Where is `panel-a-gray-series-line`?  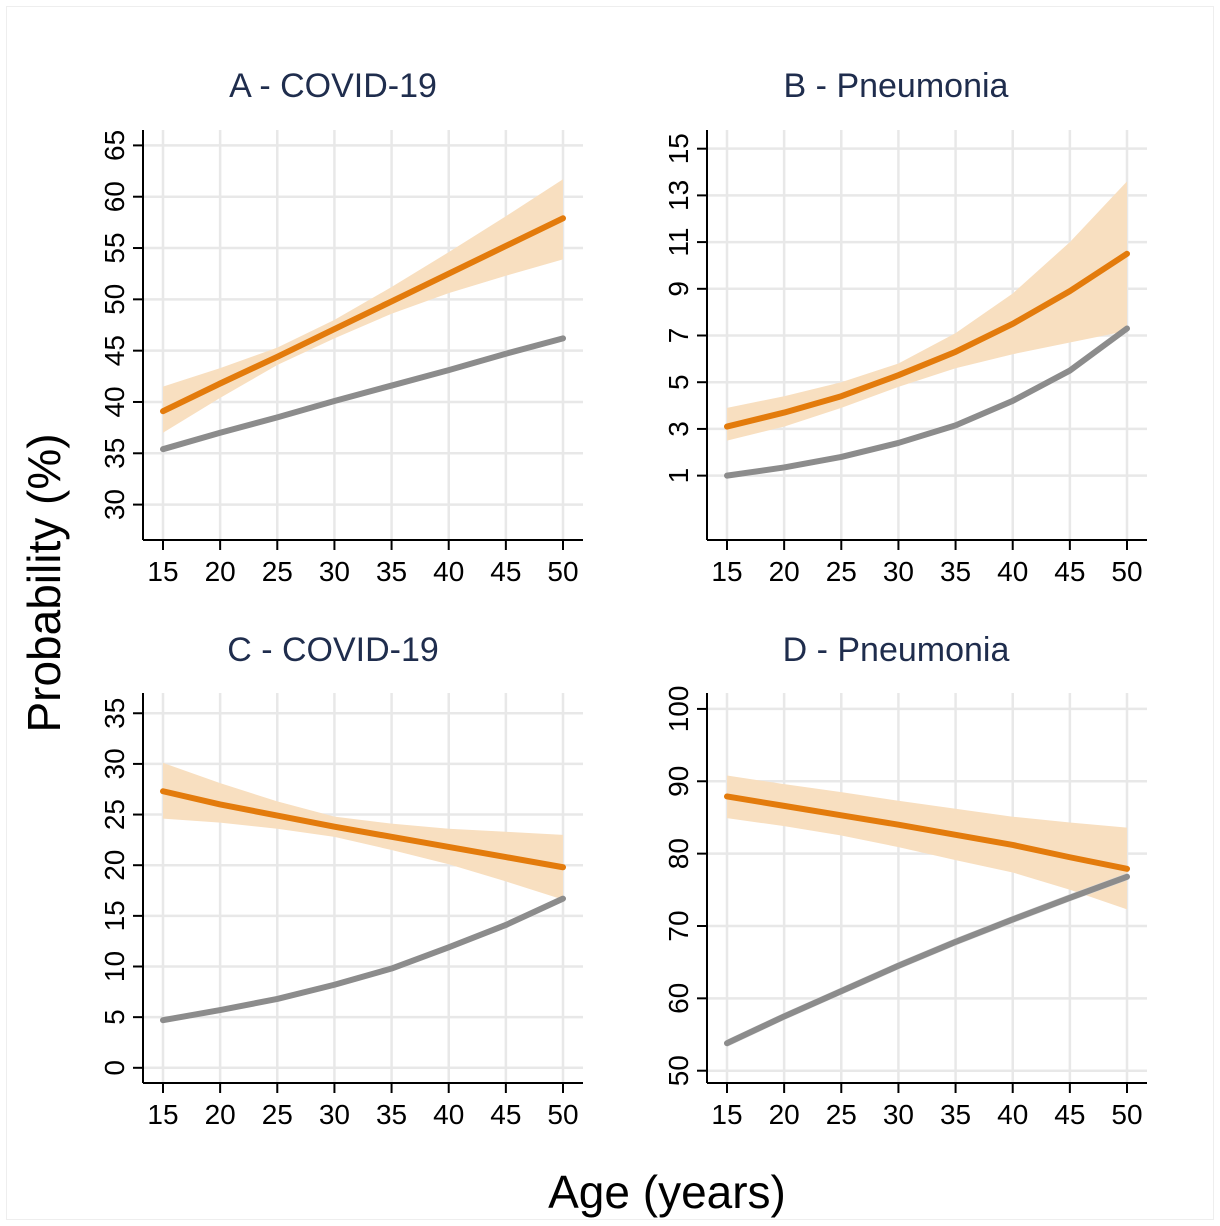
panel-a-gray-series-line is located at coordinates (363, 394).